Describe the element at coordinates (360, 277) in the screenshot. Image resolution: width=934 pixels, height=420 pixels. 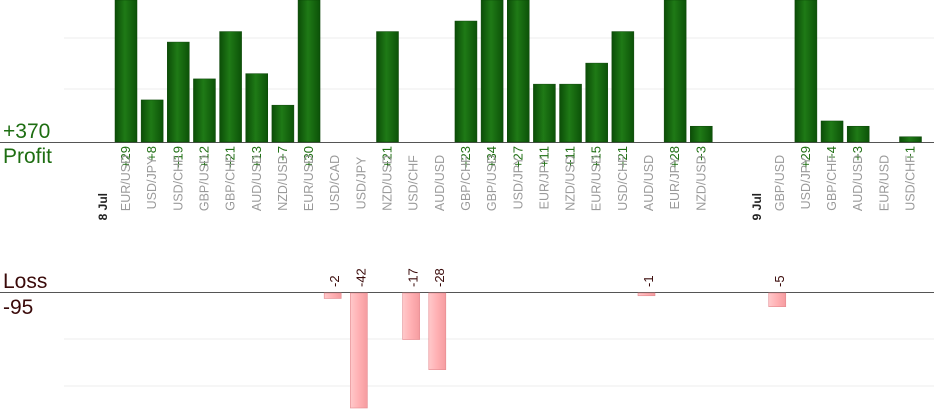
I see `loss-value-label: -42` at that location.